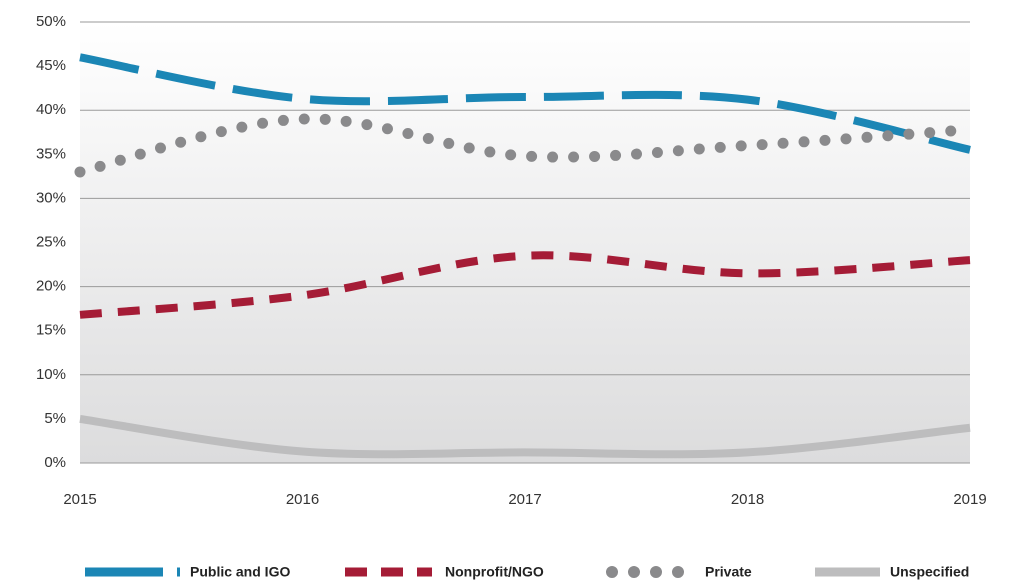  What do you see at coordinates (929, 572) in the screenshot?
I see `legend-label: Unspecified` at bounding box center [929, 572].